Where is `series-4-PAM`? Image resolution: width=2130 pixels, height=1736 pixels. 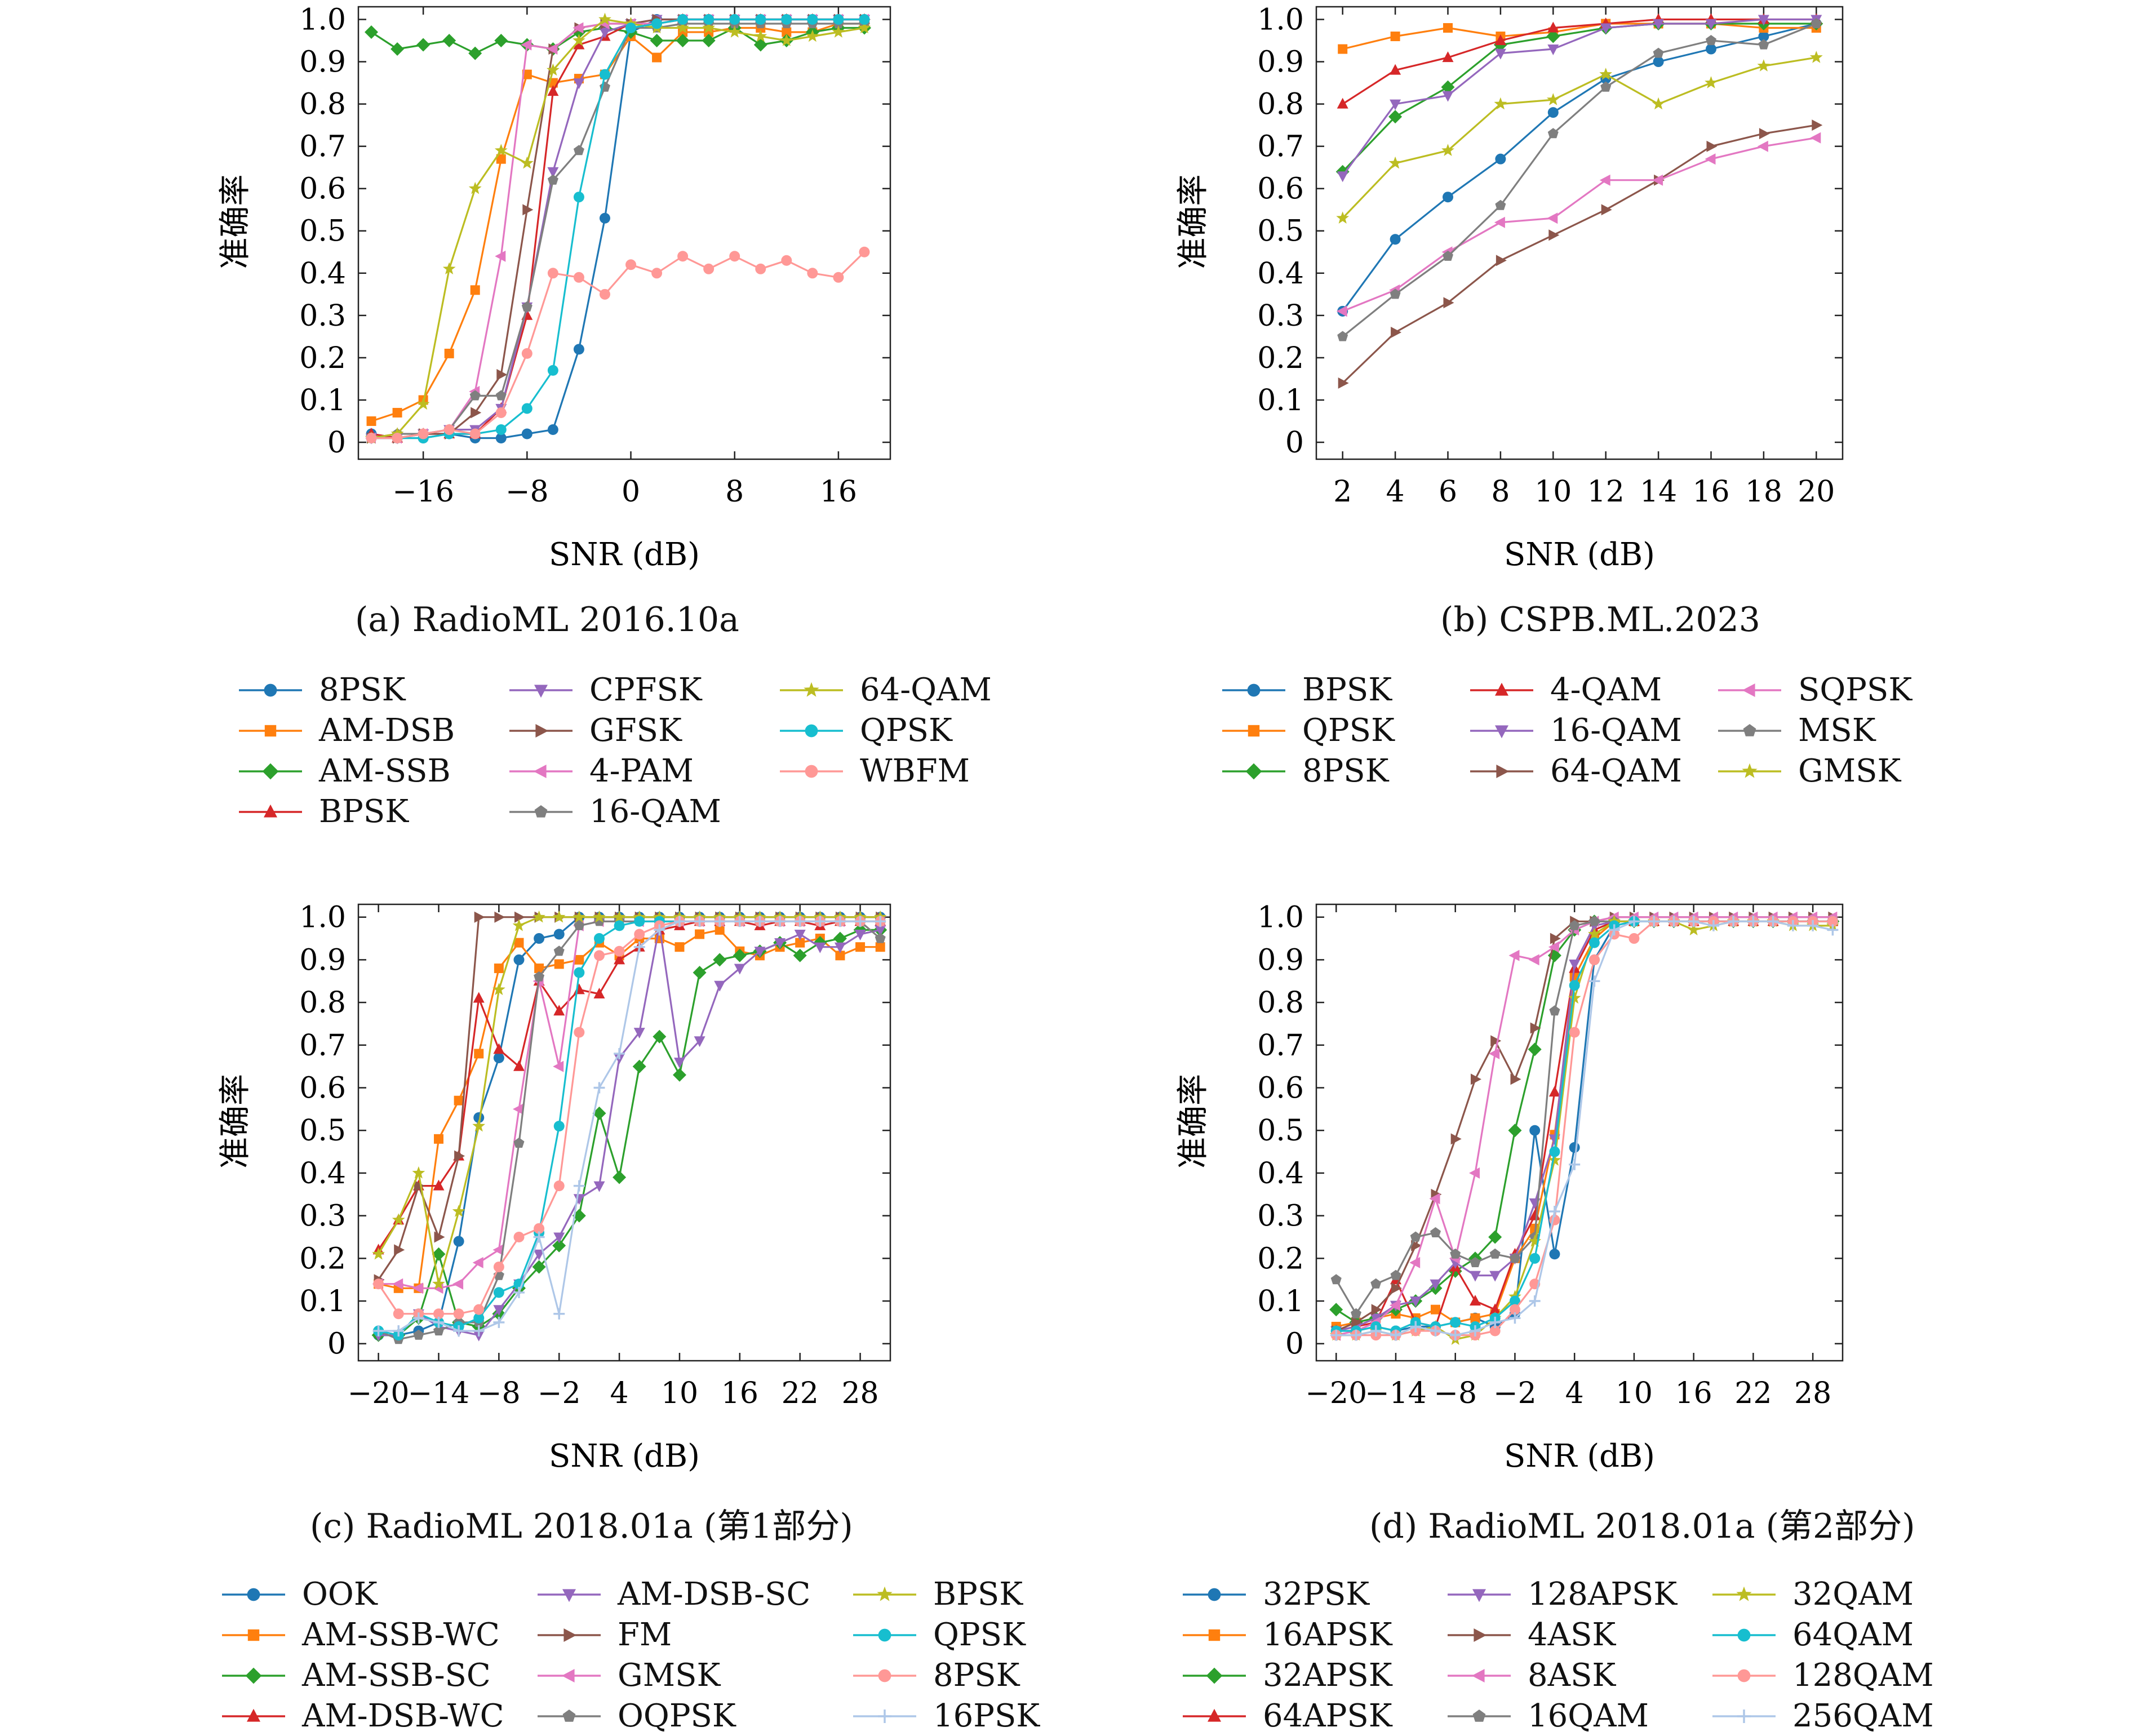 series-4-PAM is located at coordinates (617, 229).